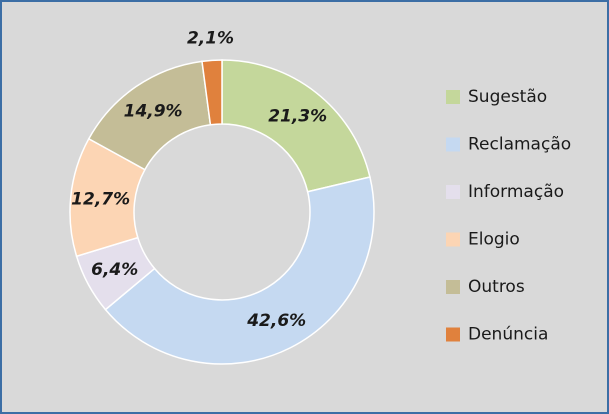 The width and height of the screenshot is (609, 414). I want to click on slice, so click(212, 92).